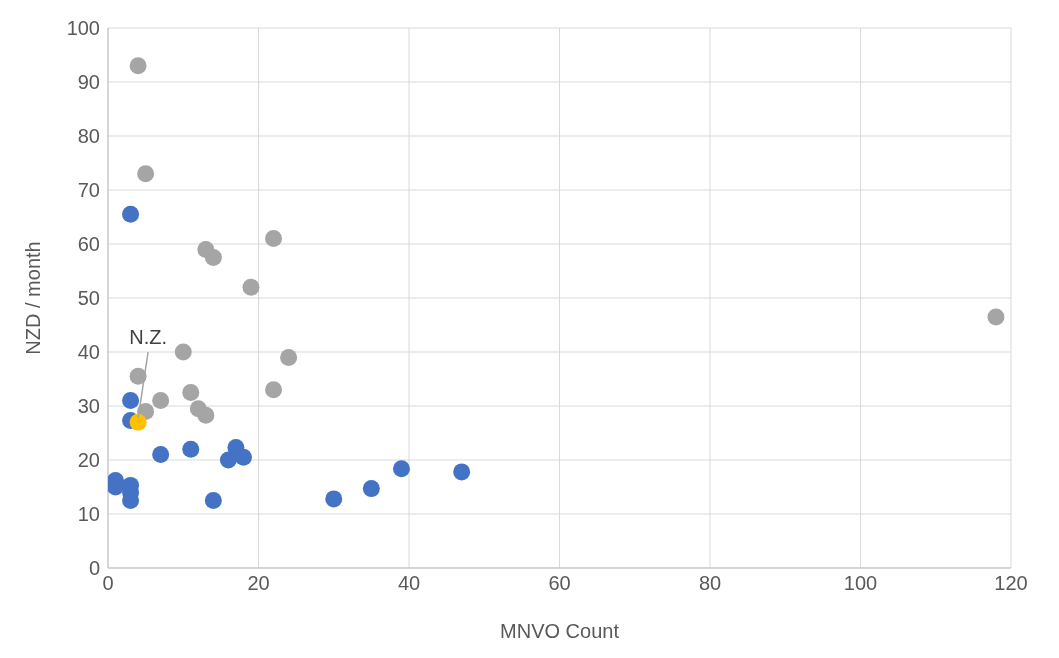 This screenshot has width=1059, height=658. I want to click on x-tick-label: 0, so click(108, 583).